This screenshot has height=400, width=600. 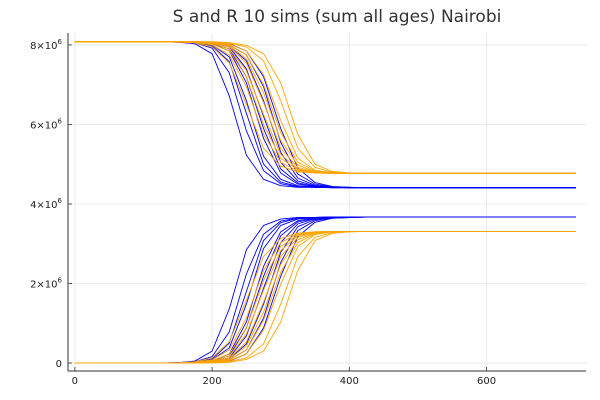 I want to click on x-tick-label: 400, so click(x=349, y=381).